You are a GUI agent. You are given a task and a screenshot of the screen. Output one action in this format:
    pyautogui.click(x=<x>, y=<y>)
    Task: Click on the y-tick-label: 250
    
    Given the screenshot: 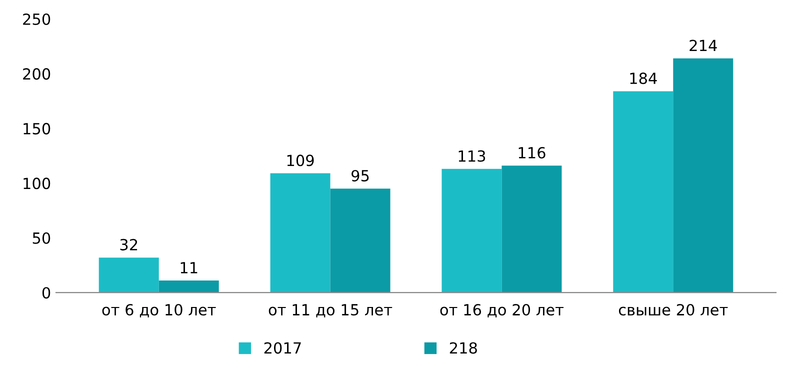 What is the action you would take?
    pyautogui.click(x=36, y=19)
    